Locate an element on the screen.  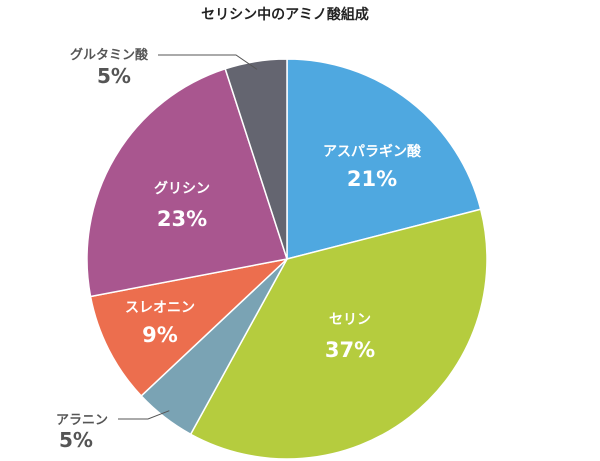
slice-label: グルタミン酸 is located at coordinates (109, 55).